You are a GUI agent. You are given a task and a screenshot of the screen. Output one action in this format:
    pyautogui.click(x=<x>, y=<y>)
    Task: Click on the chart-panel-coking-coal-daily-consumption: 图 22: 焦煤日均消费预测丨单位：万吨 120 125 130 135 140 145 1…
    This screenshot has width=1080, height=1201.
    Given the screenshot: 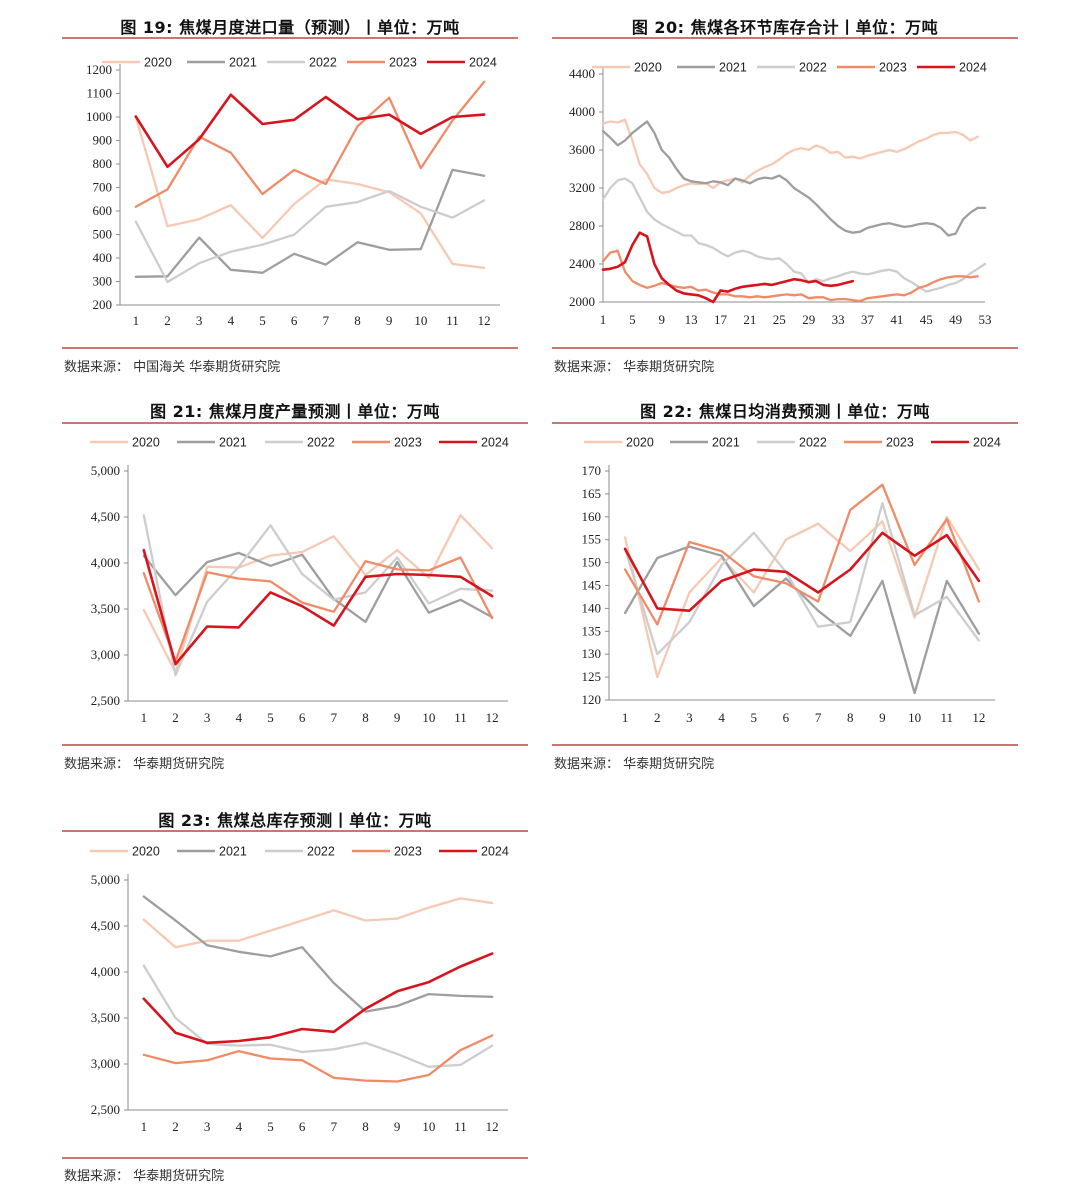 What is the action you would take?
    pyautogui.click(x=785, y=585)
    